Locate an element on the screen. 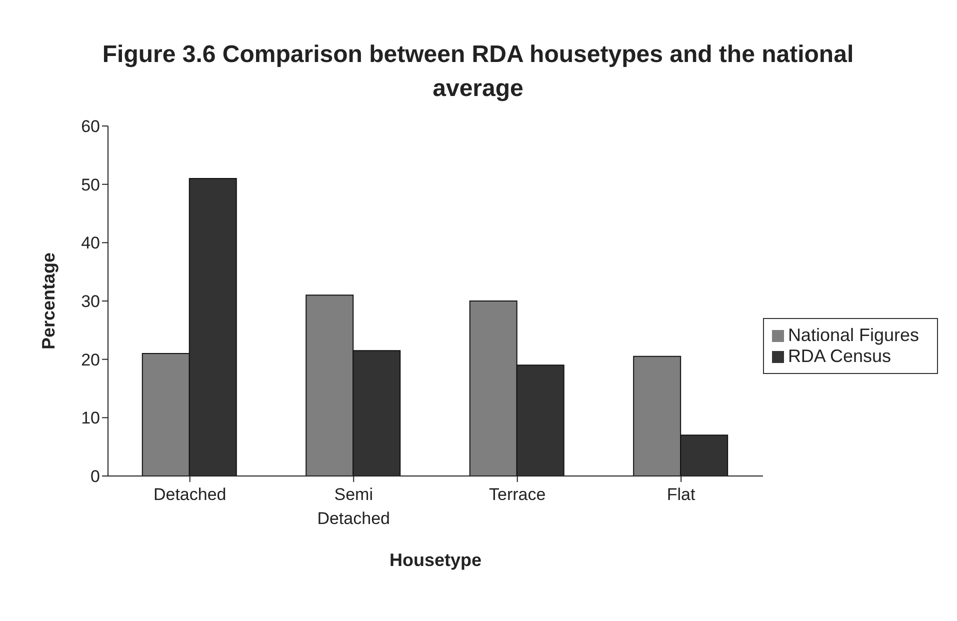 The width and height of the screenshot is (957, 621). y-tick-label: 60 is located at coordinates (90, 126).